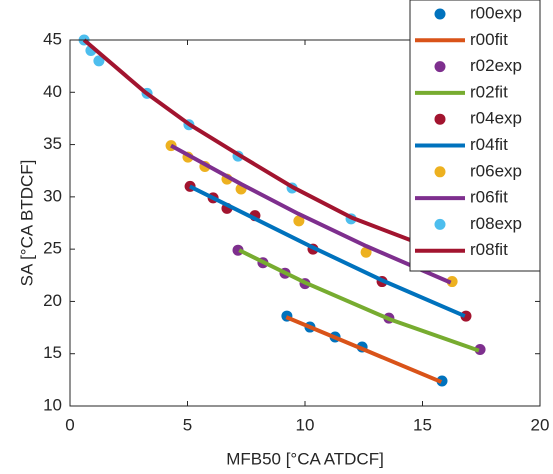  I want to click on y-tick-label: 15, so click(52, 352).